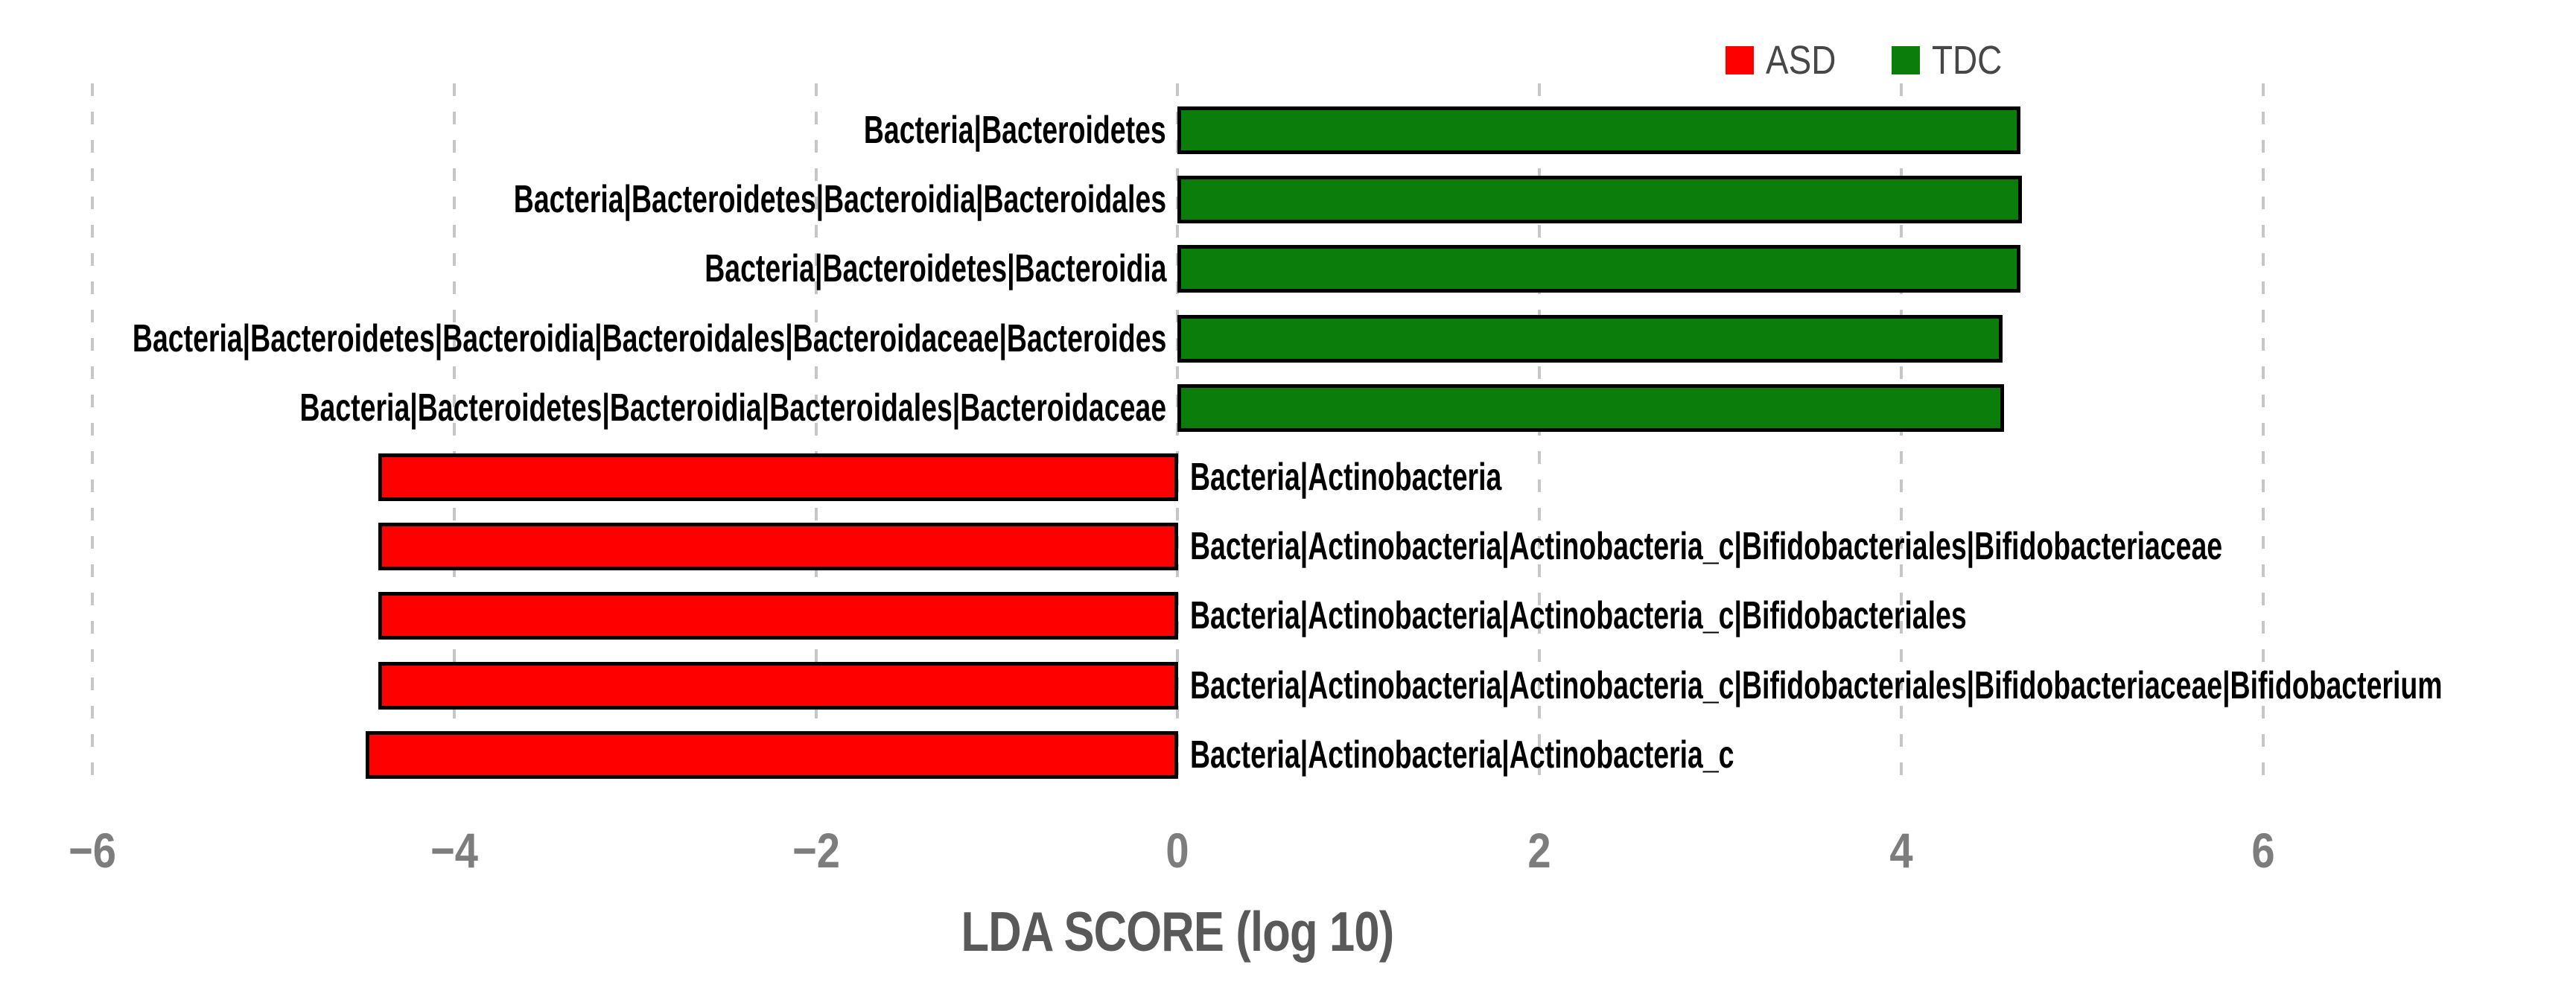 The image size is (2576, 991). Describe the element at coordinates (1346, 477) in the screenshot. I see `taxon-label: Bacteria|Actinobacteria` at that location.